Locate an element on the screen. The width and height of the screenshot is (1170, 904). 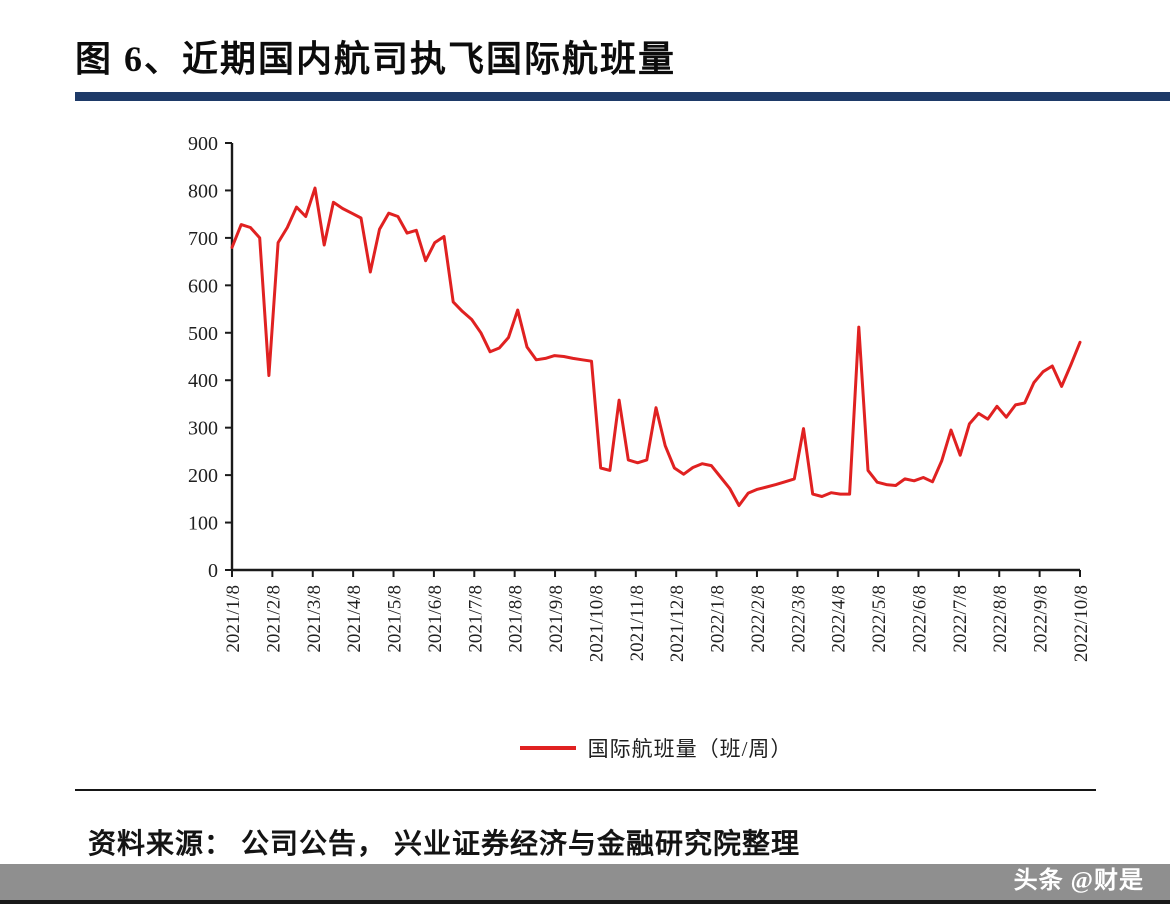
x-axis-tick-label: 2021/3/8 is located at coordinates (314, 619).